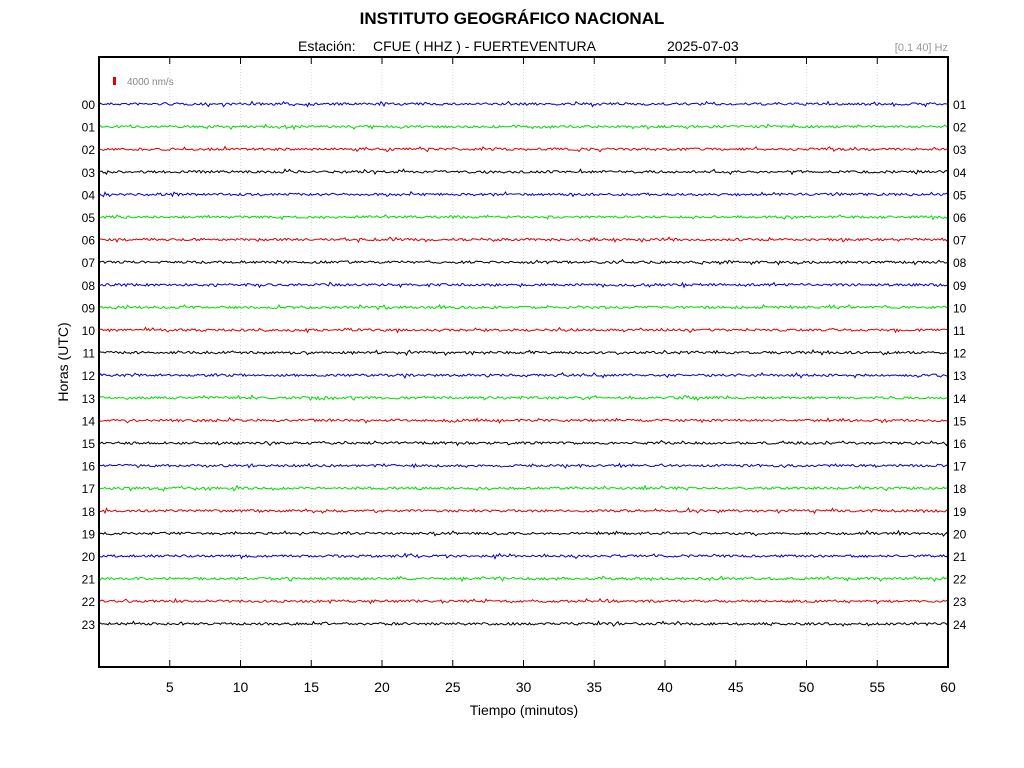 The height and width of the screenshot is (768, 1024). Describe the element at coordinates (960, 105) in the screenshot. I see `hour-label-right: 01` at that location.